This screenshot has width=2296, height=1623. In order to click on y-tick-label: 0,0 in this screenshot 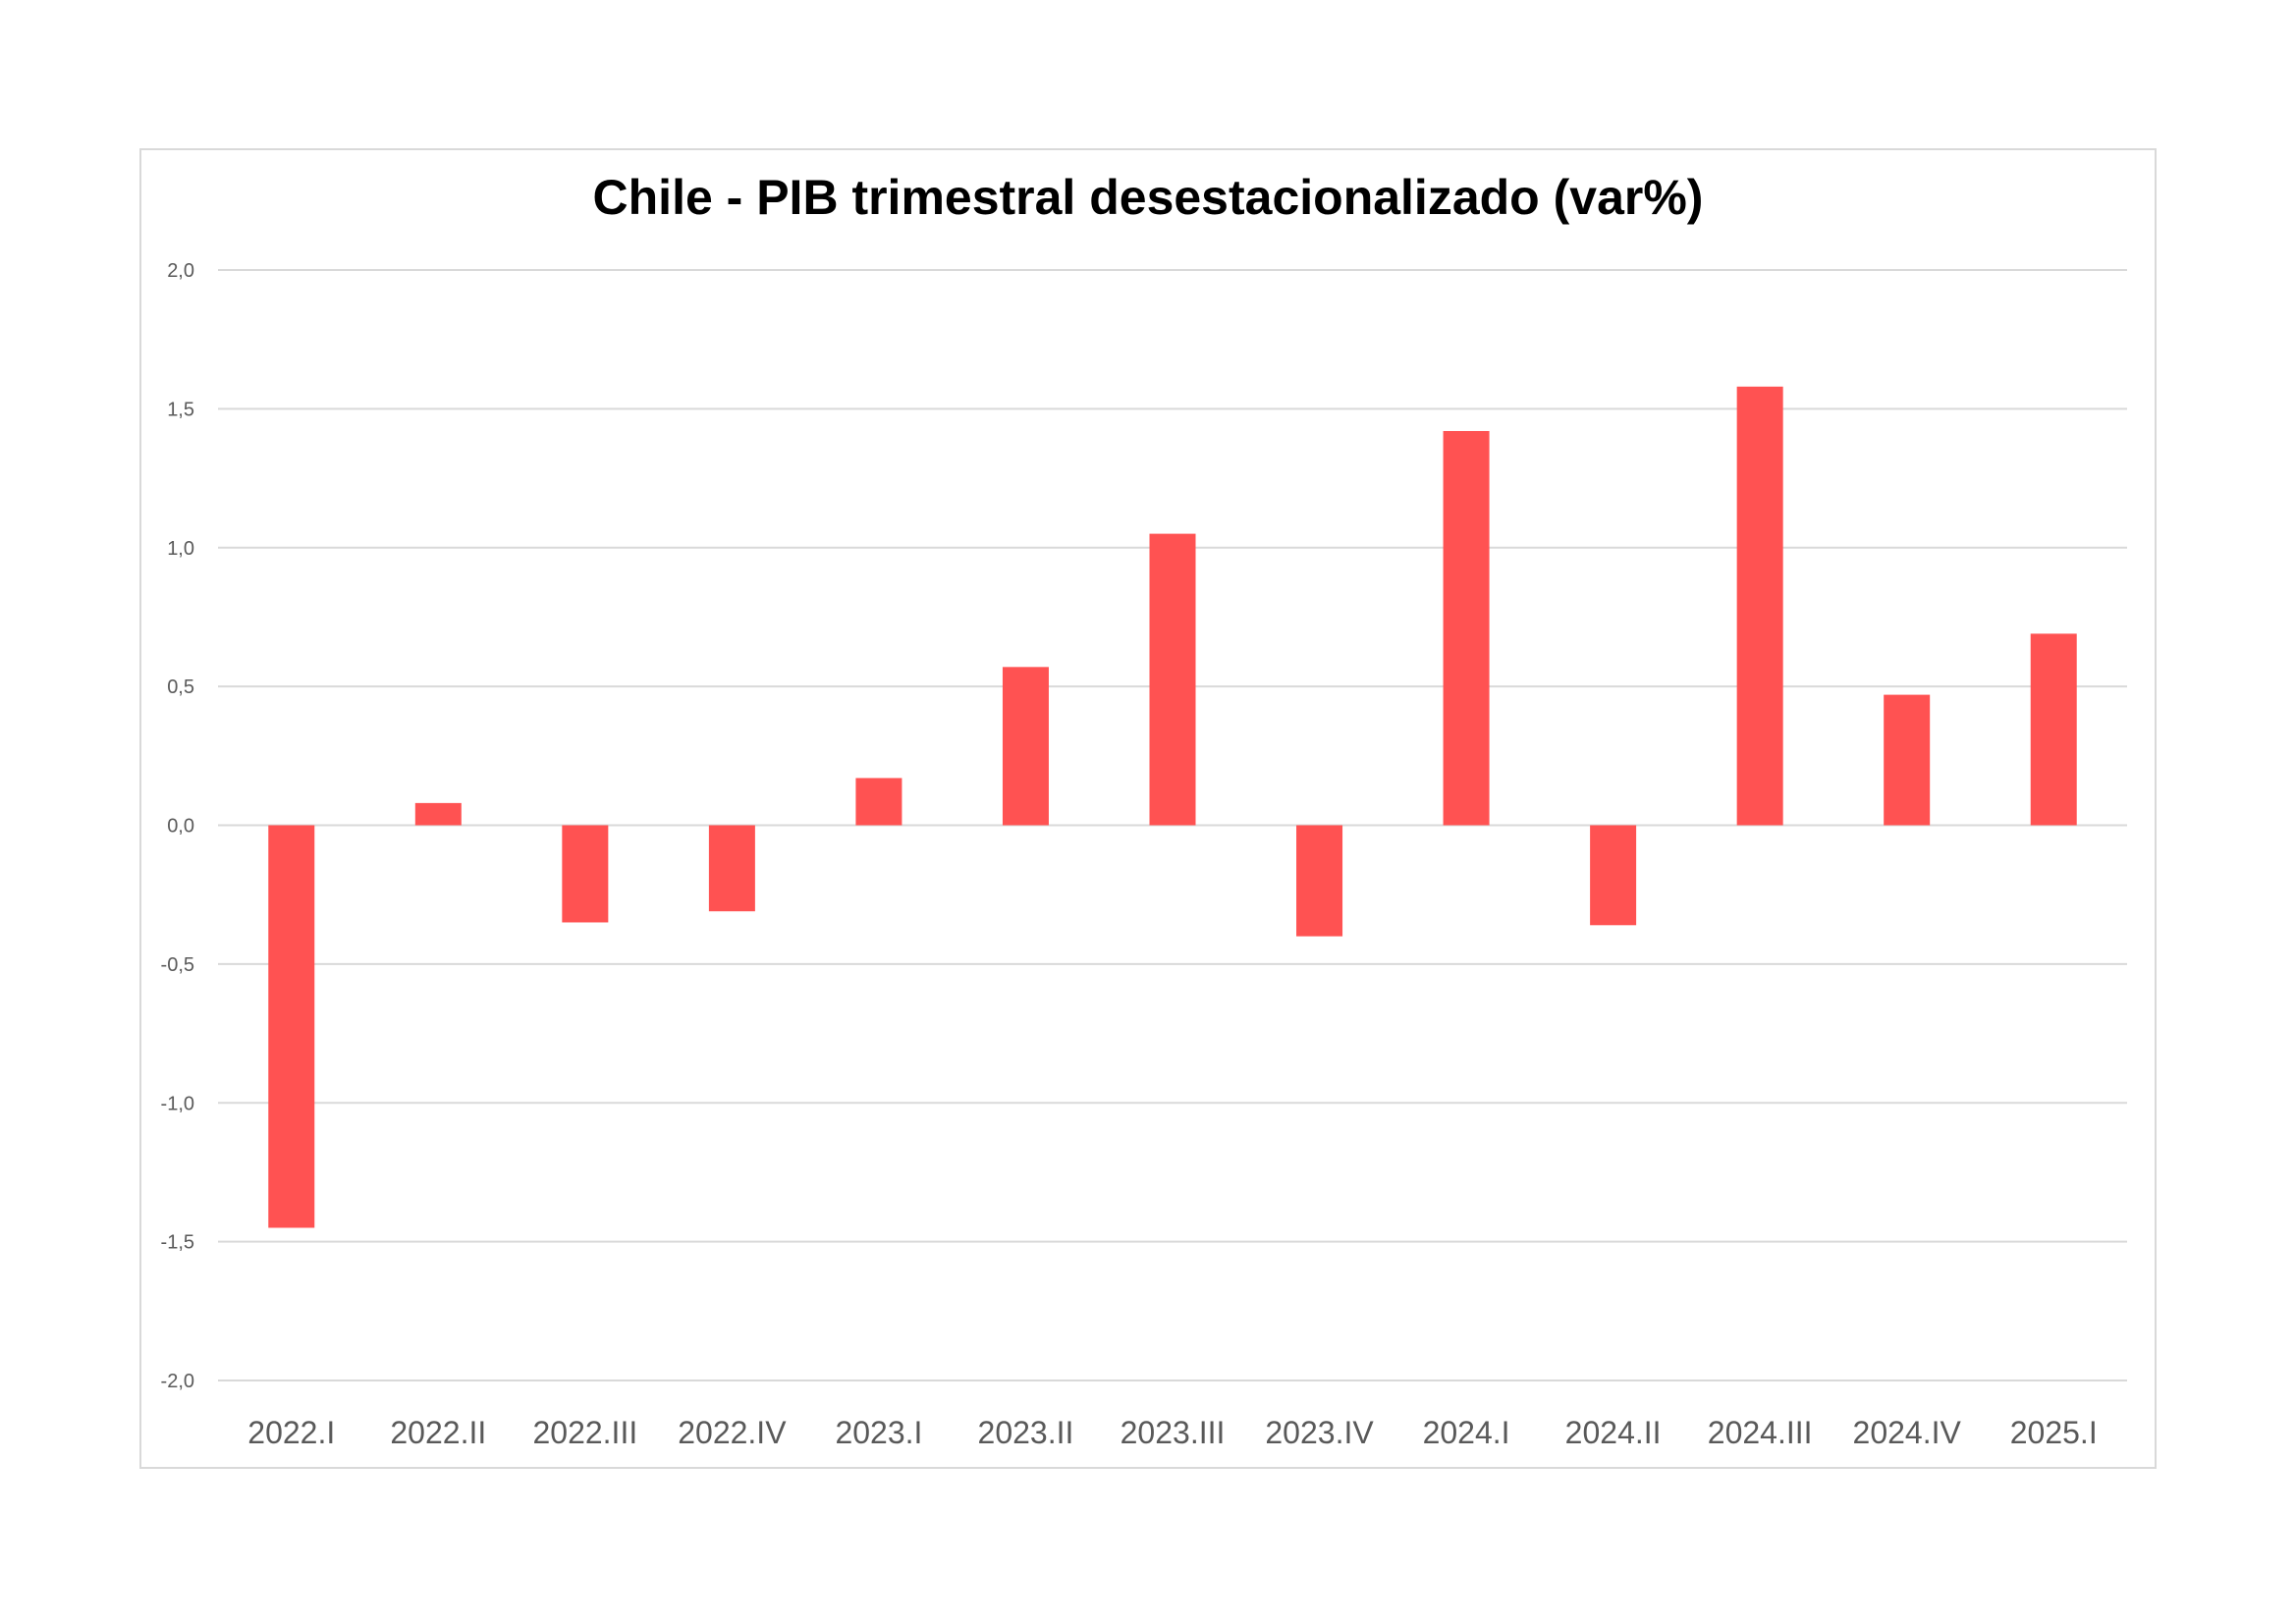, I will do `click(180, 827)`.